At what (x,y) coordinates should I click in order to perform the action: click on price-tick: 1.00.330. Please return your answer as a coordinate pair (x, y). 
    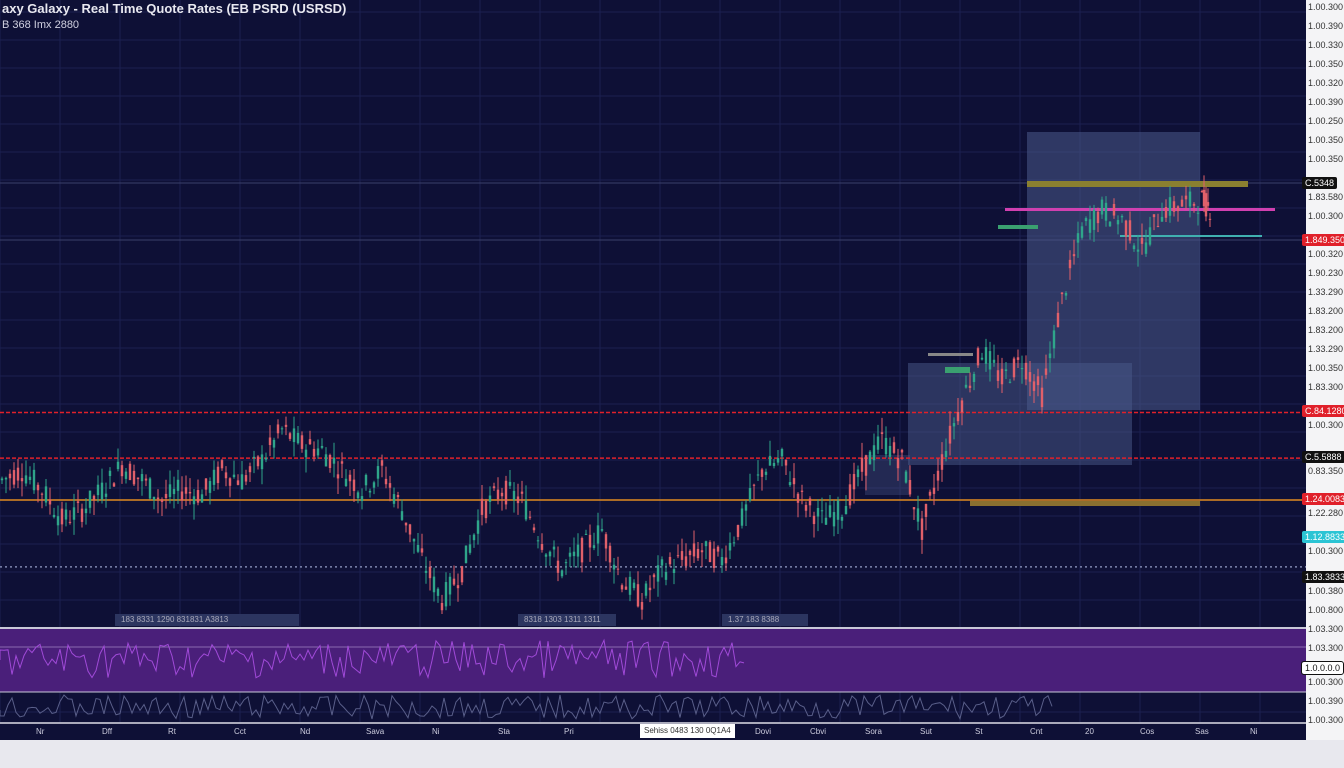
    Looking at the image, I should click on (1326, 45).